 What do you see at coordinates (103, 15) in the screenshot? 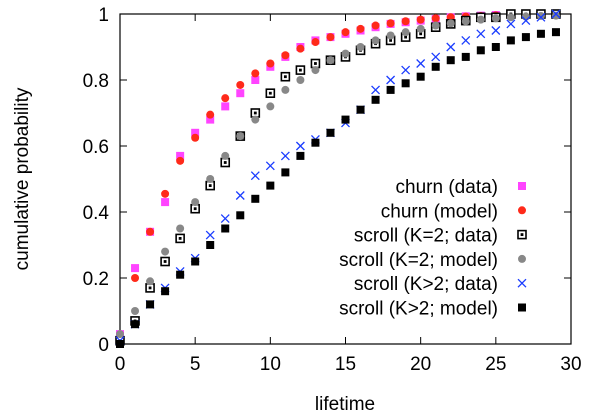
I see `y-tick-label: 1` at bounding box center [103, 15].